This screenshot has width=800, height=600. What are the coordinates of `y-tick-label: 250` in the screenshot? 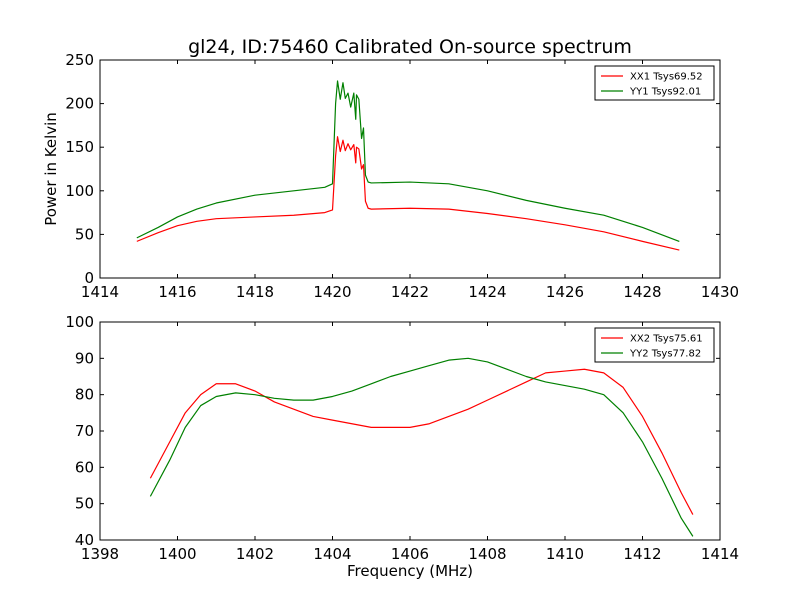 It's located at (79, 60).